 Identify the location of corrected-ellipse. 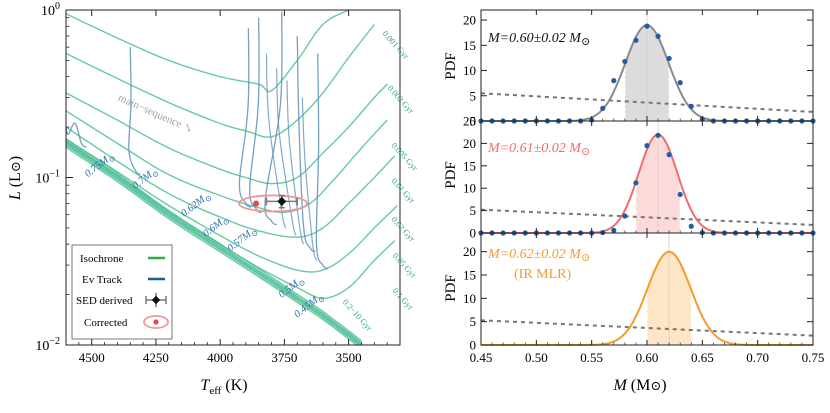
(273, 203).